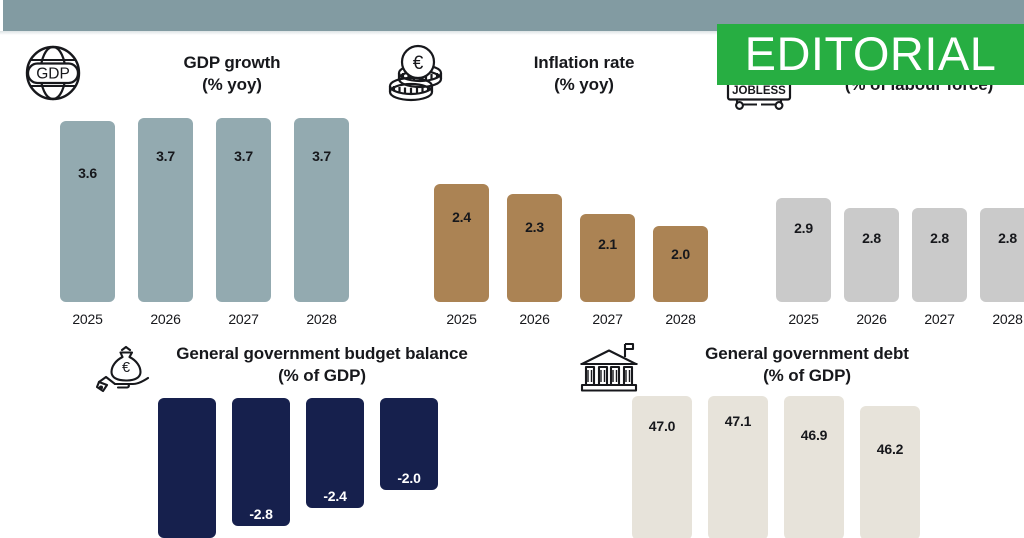 The width and height of the screenshot is (1024, 538). I want to click on bar-2025: 2.9, so click(803, 250).